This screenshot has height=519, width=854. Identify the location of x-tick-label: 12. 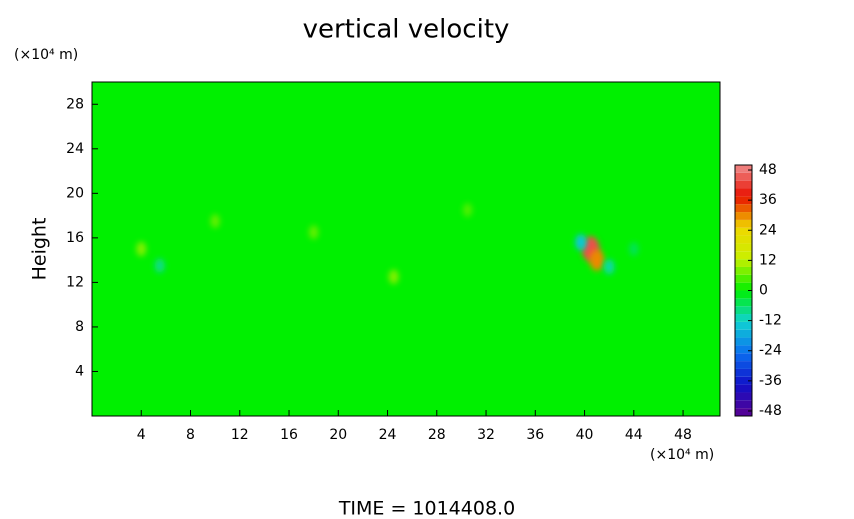
(240, 435).